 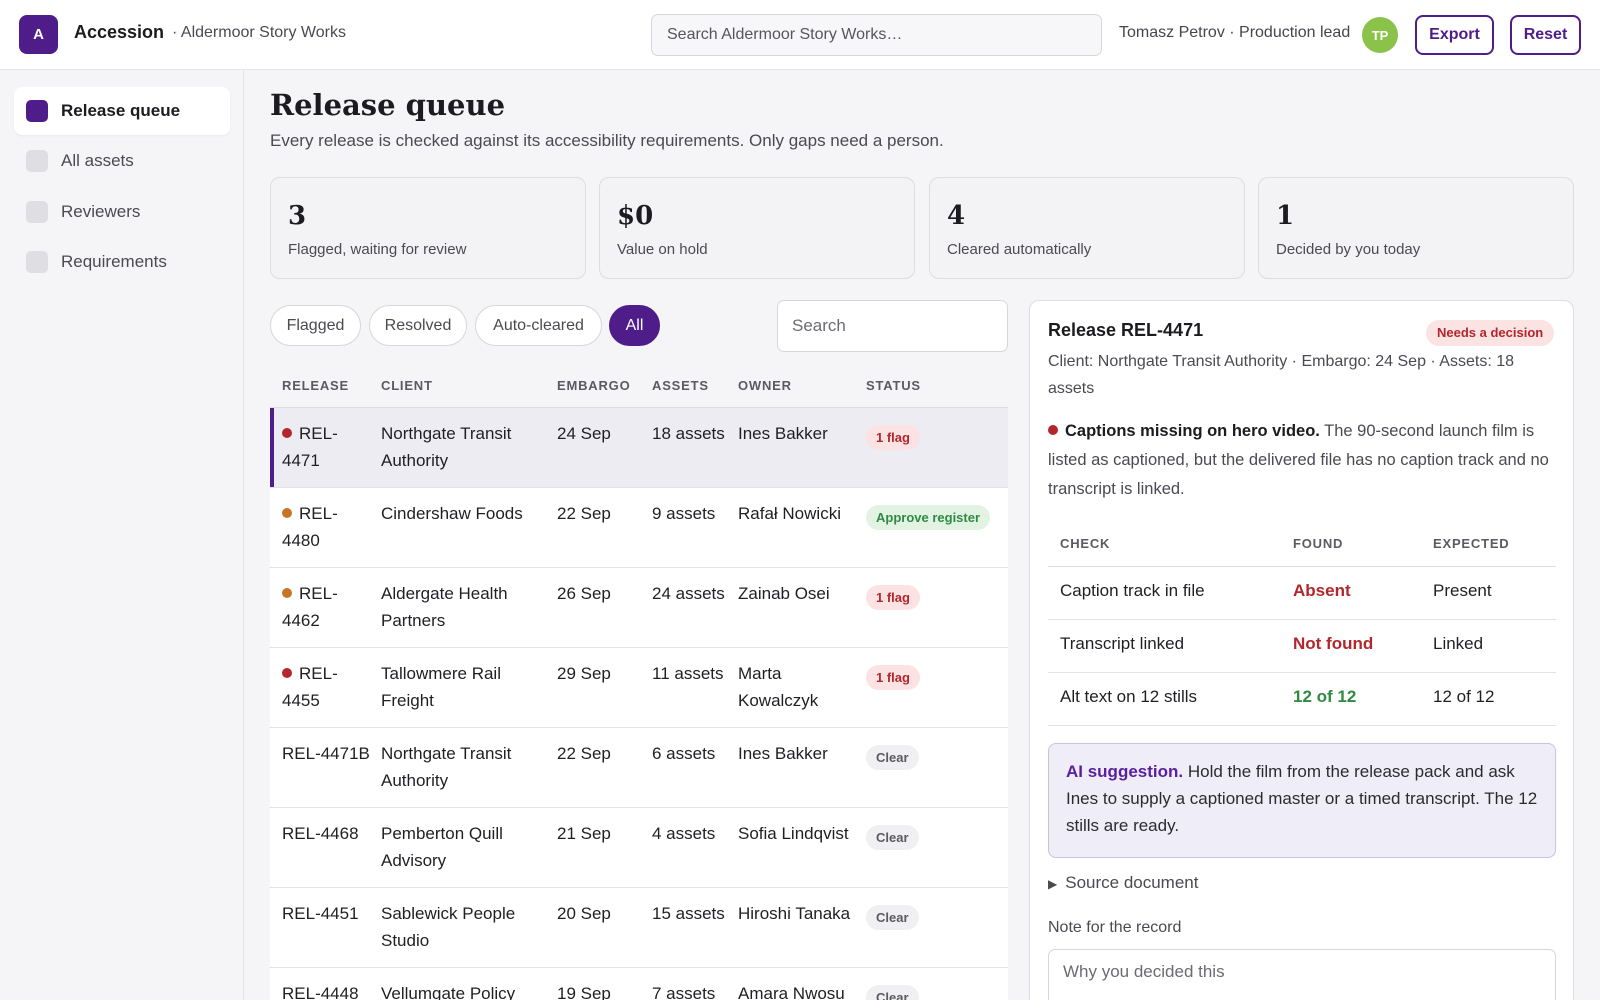 I want to click on embargo-date: 21 Sep, so click(x=584, y=833).